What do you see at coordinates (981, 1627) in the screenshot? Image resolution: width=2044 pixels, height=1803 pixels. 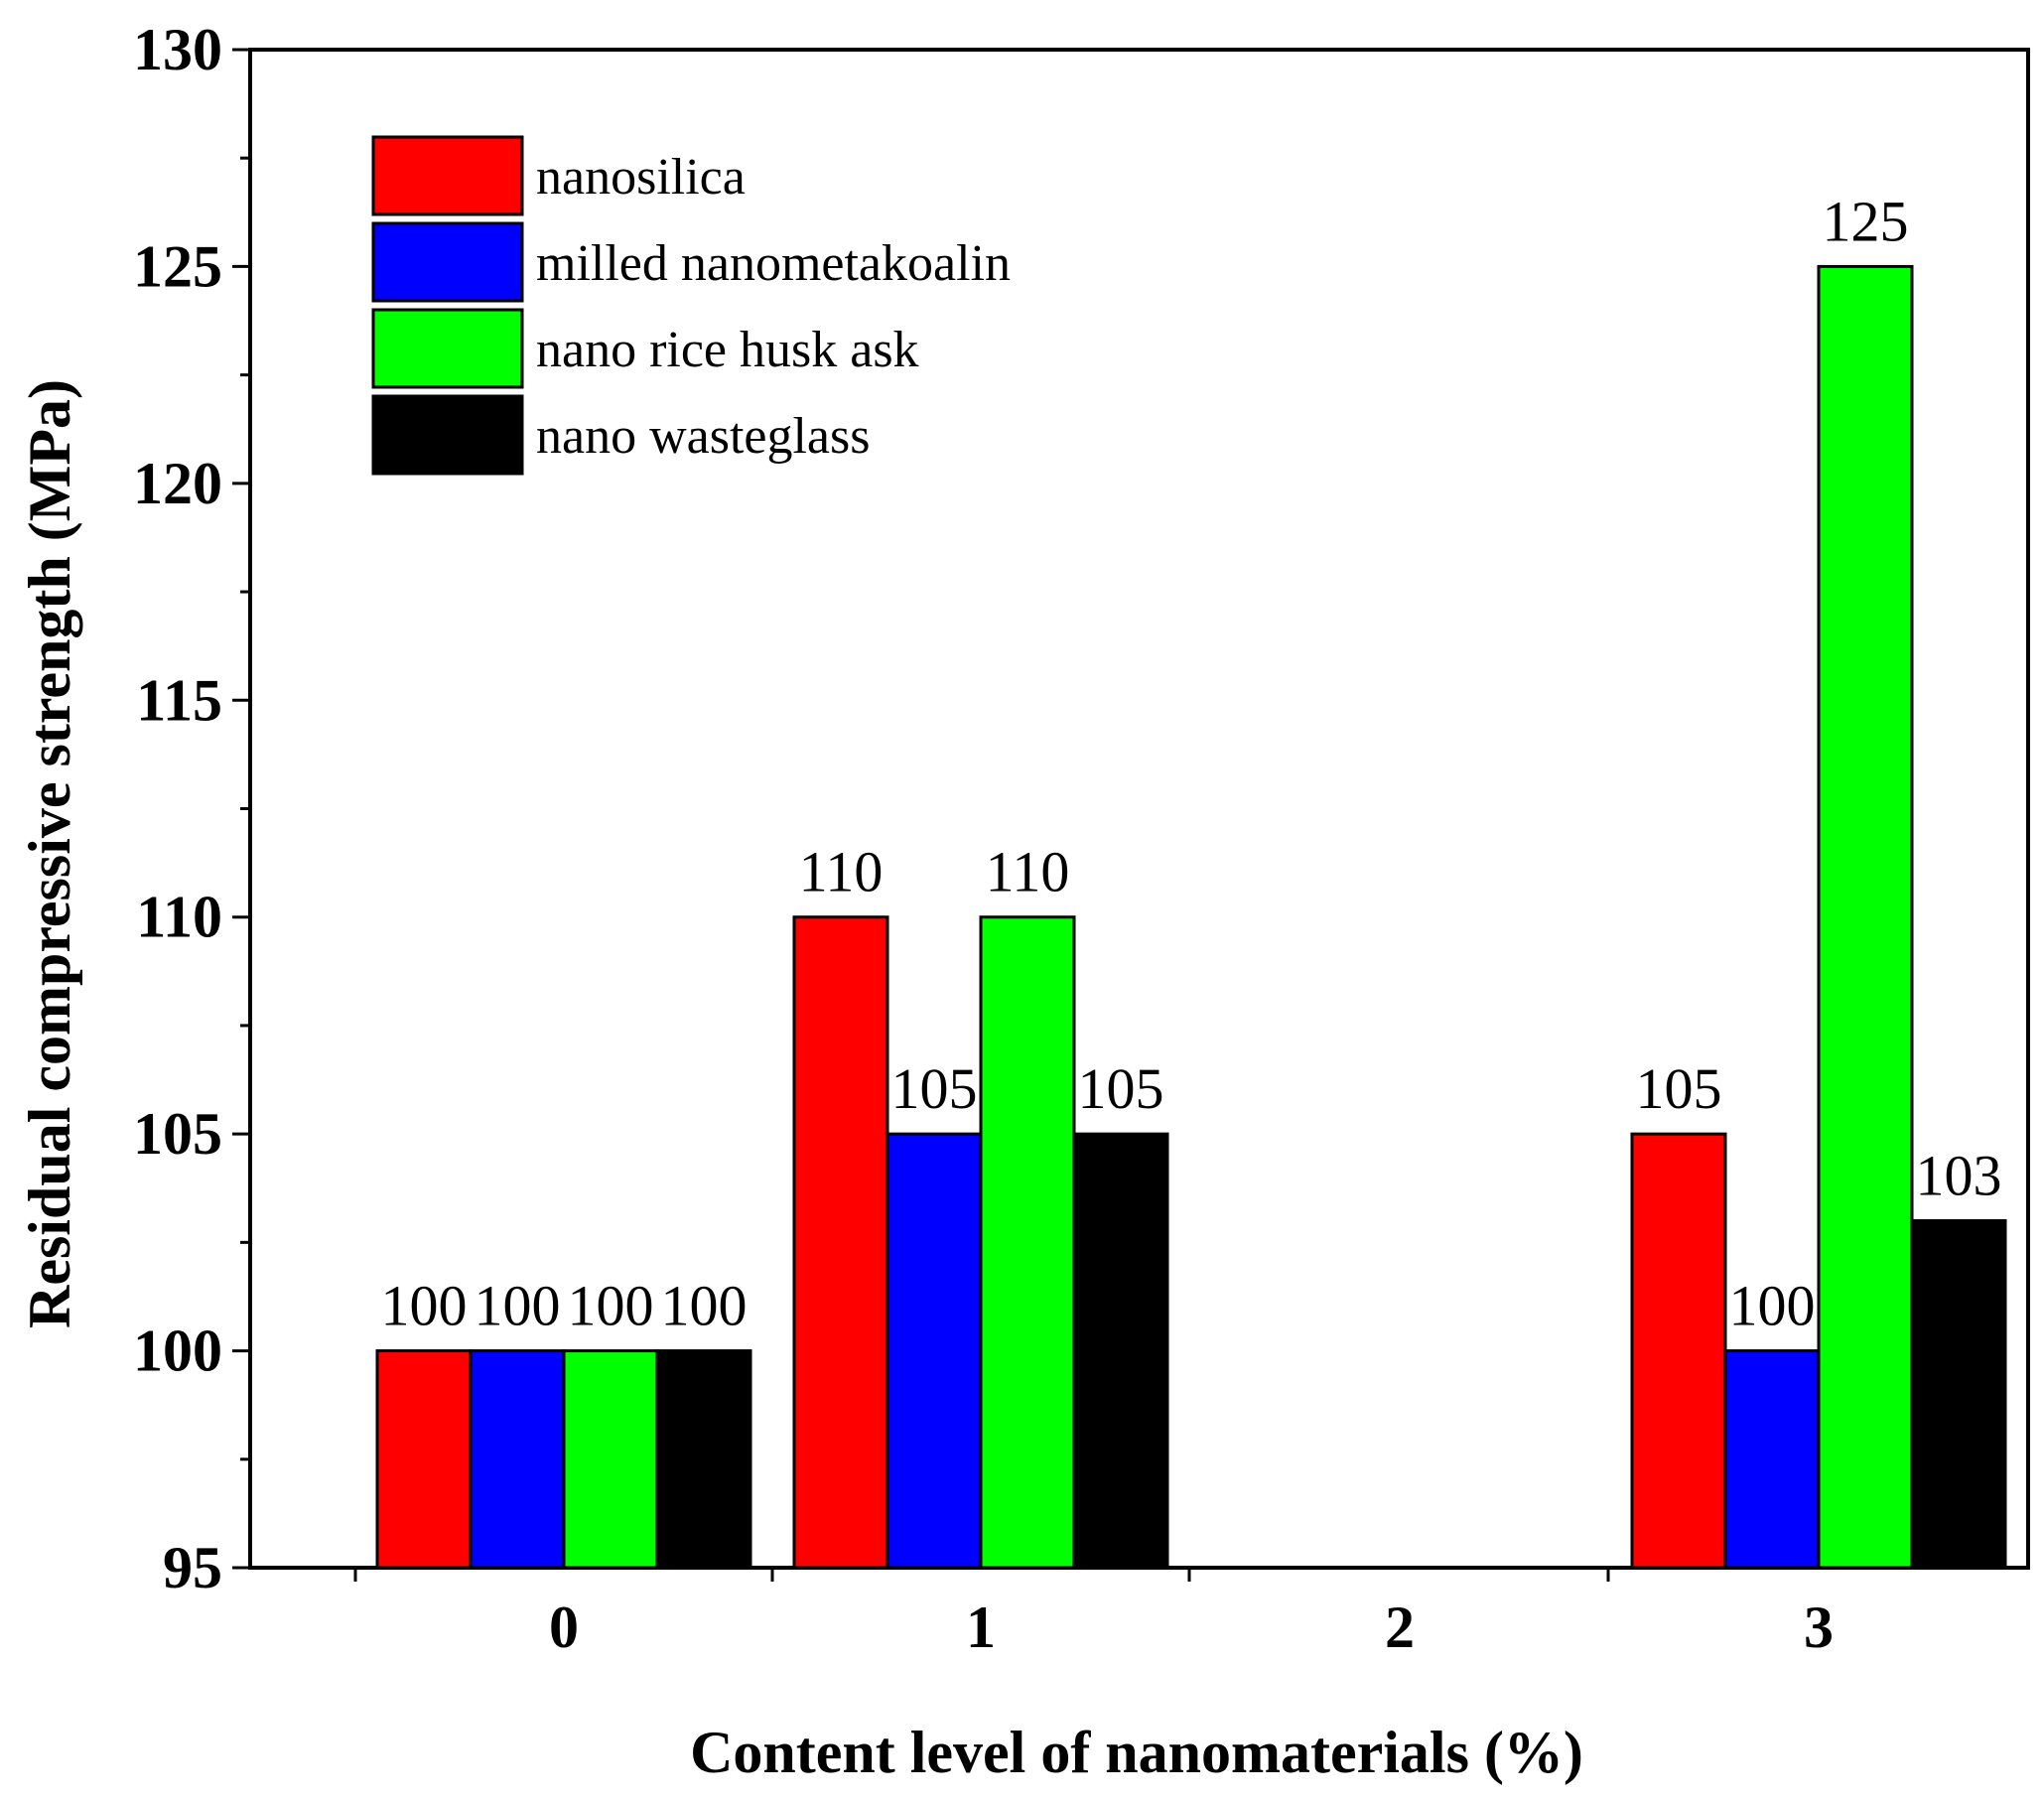 I see `x-tick-label: 1` at bounding box center [981, 1627].